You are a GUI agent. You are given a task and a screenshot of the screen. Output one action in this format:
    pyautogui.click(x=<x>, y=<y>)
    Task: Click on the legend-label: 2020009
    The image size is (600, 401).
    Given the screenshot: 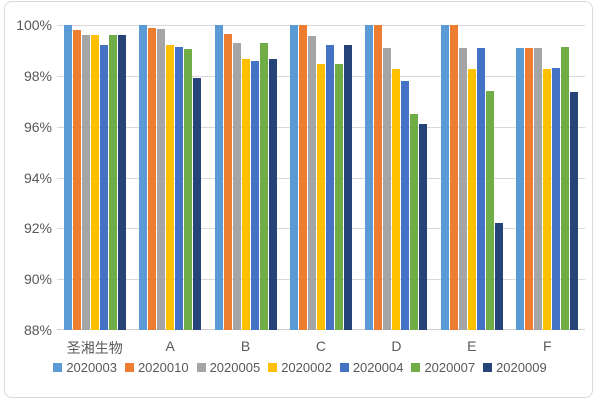 What is the action you would take?
    pyautogui.click(x=521, y=367)
    